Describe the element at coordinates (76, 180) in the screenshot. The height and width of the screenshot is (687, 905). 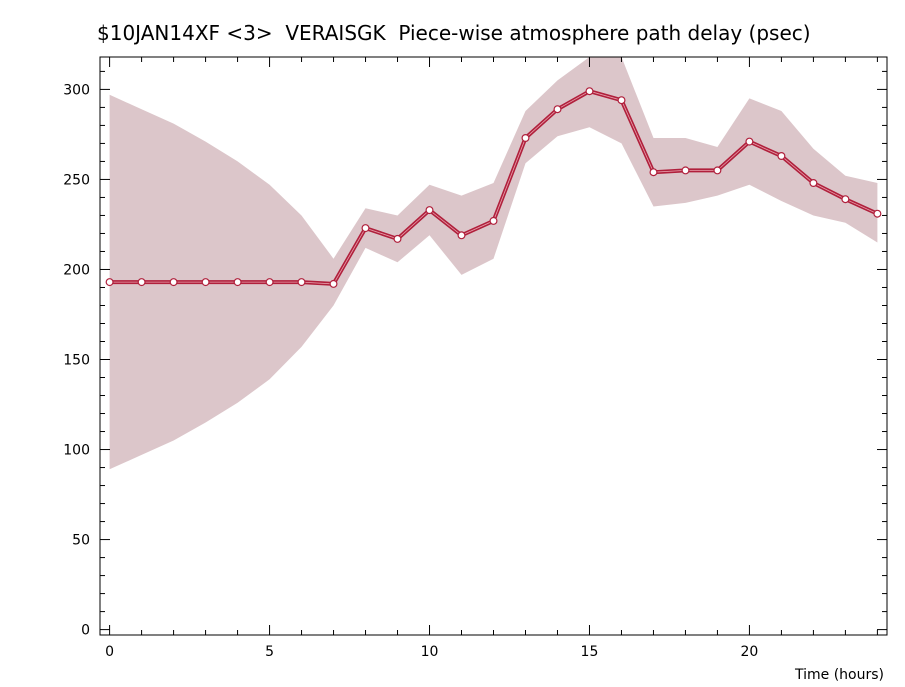
I see `y-tick-label: 250` at that location.